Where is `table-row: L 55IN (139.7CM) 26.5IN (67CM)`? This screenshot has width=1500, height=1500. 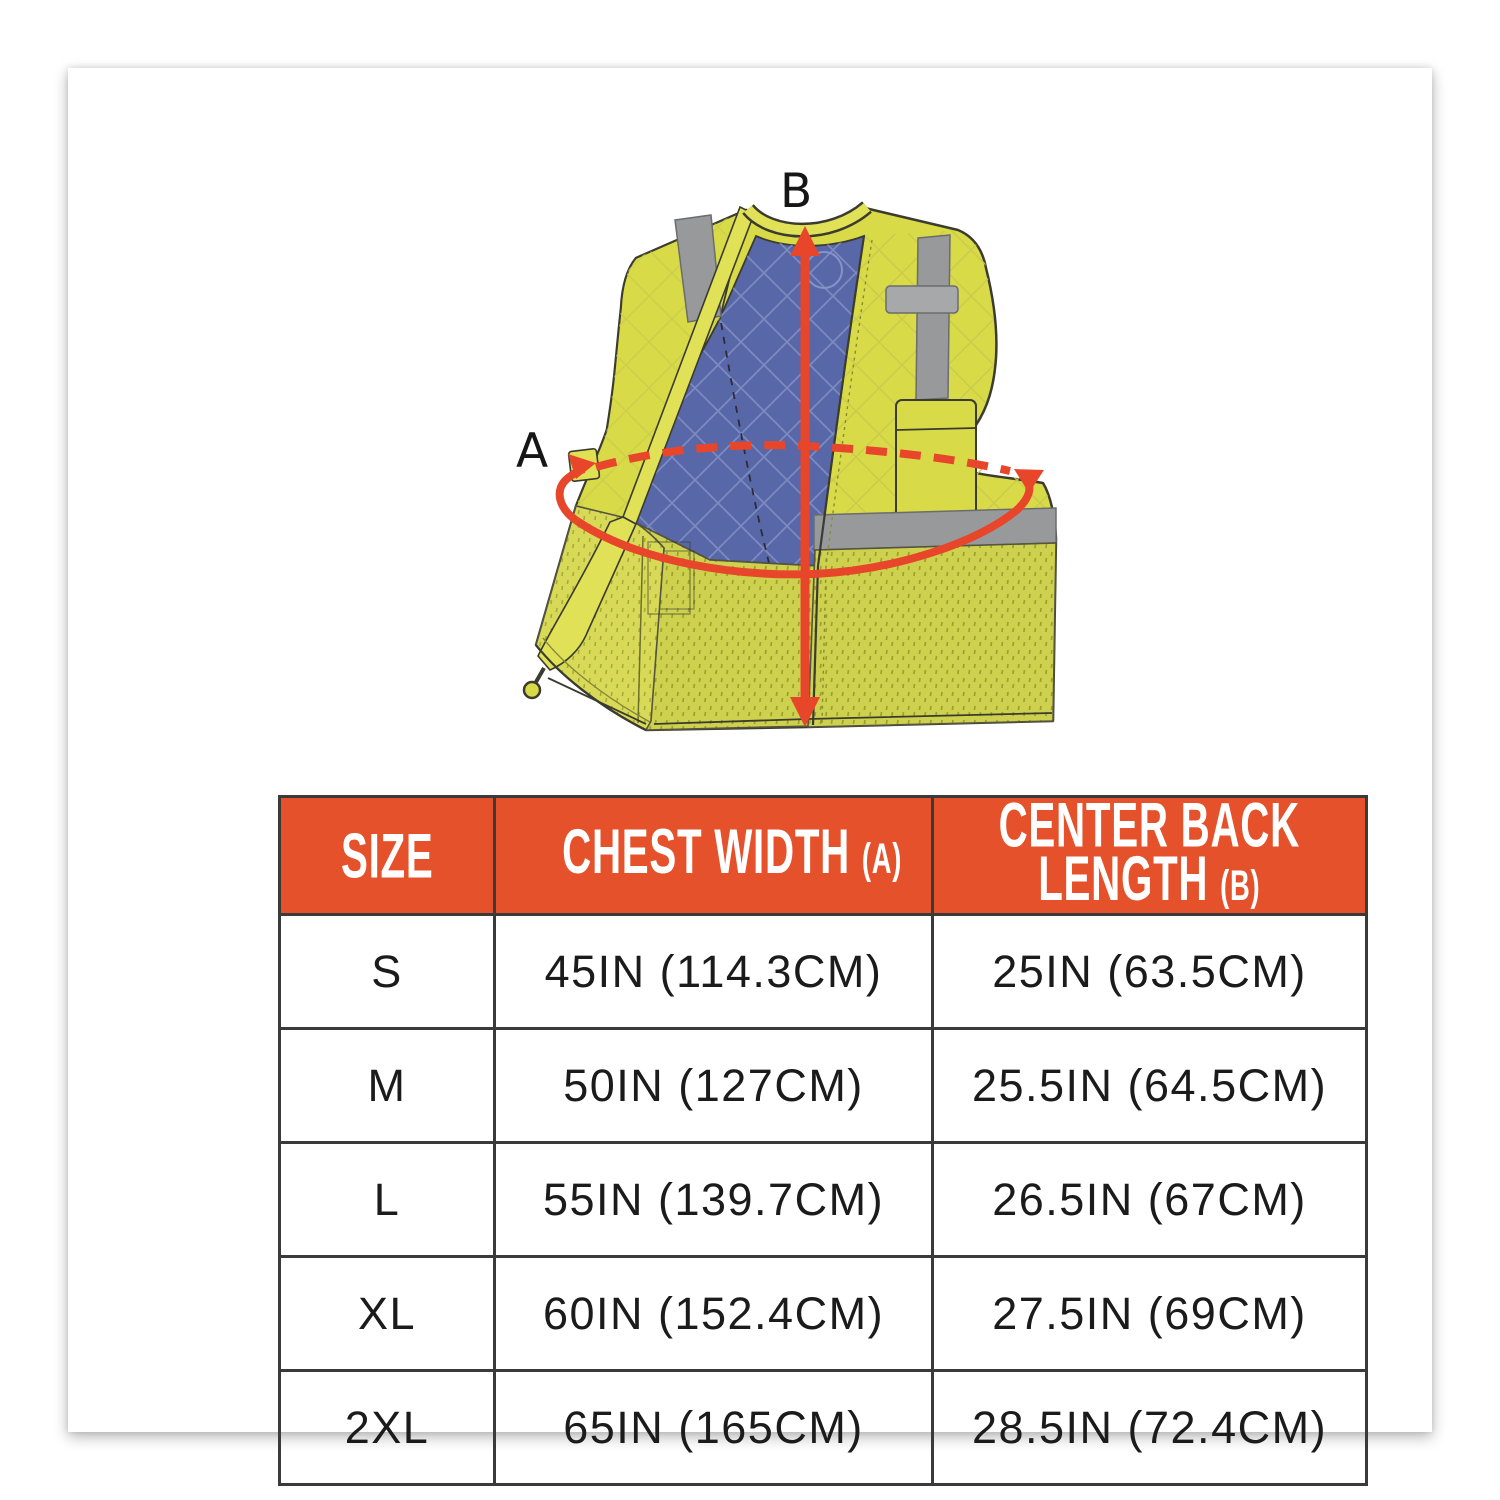 table-row: L 55IN (139.7CM) 26.5IN (67CM) is located at coordinates (823, 1199).